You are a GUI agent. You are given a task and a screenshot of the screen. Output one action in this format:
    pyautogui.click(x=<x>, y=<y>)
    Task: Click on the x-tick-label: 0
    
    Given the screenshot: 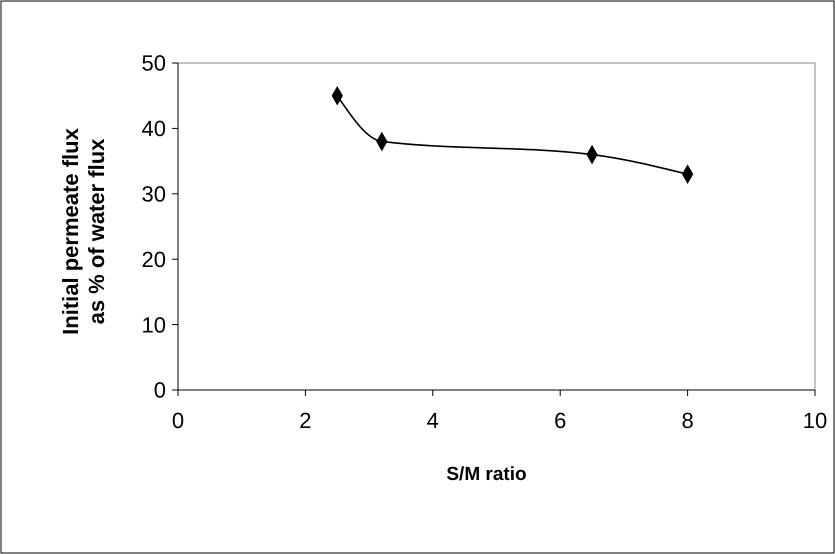 What is the action you would take?
    pyautogui.click(x=178, y=420)
    